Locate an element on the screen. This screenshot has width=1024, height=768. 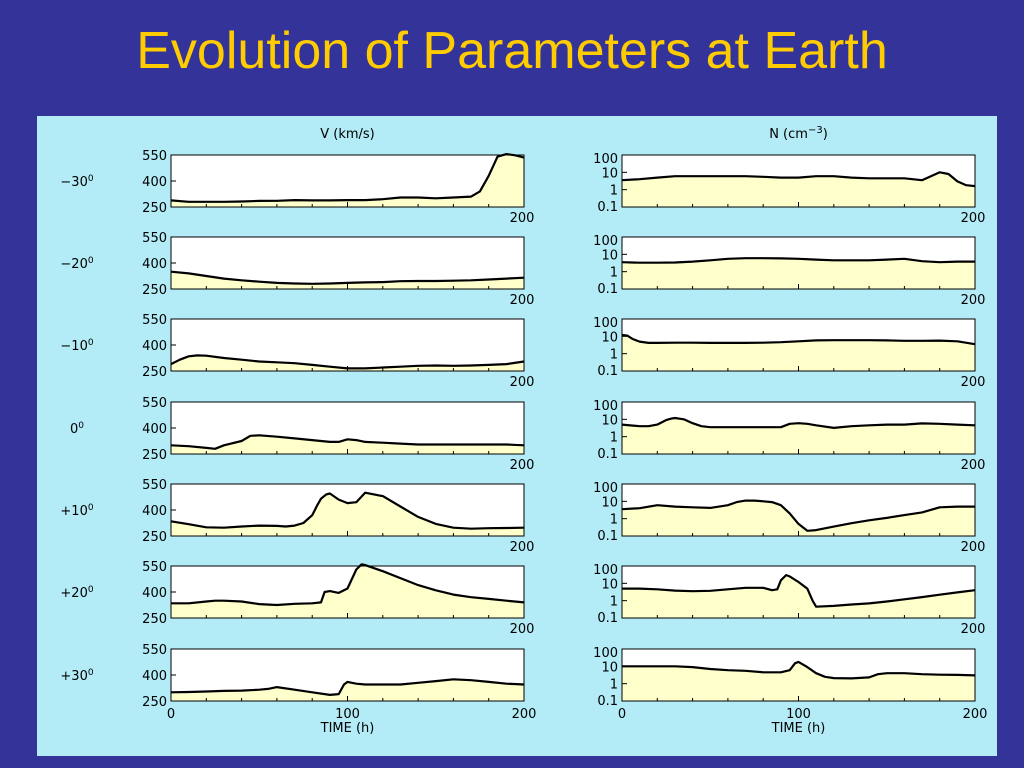
row-label: −300 is located at coordinates (76, 182).